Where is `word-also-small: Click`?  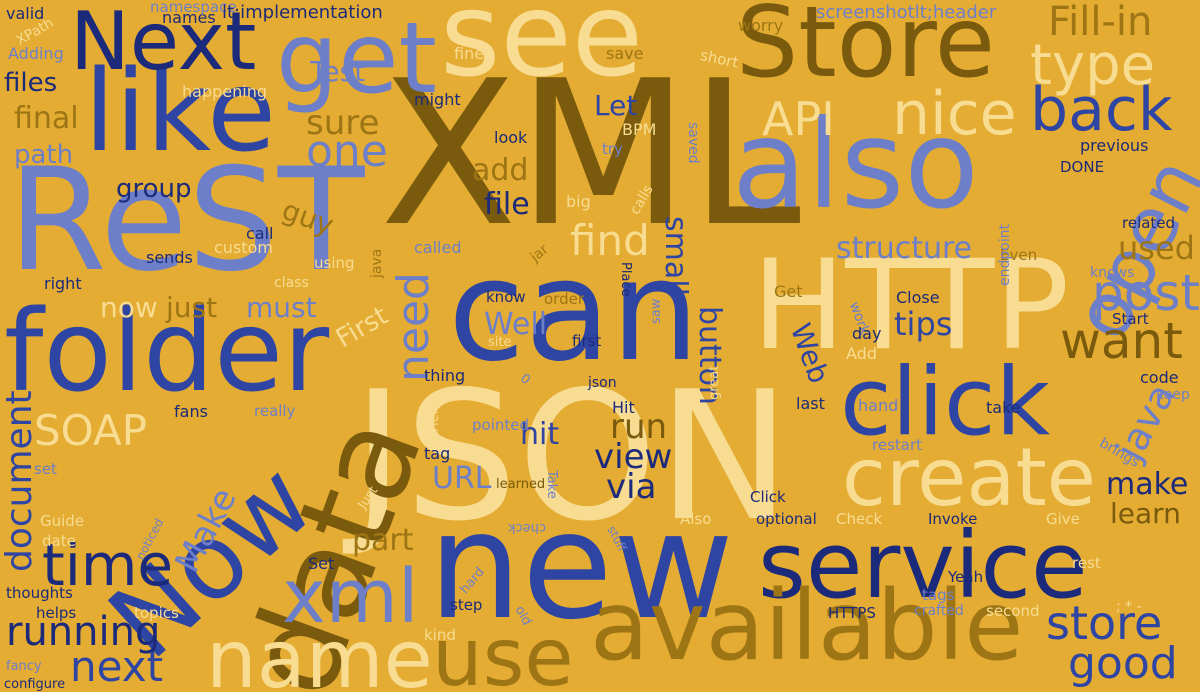
word-also-small: Click is located at coordinates (768, 497).